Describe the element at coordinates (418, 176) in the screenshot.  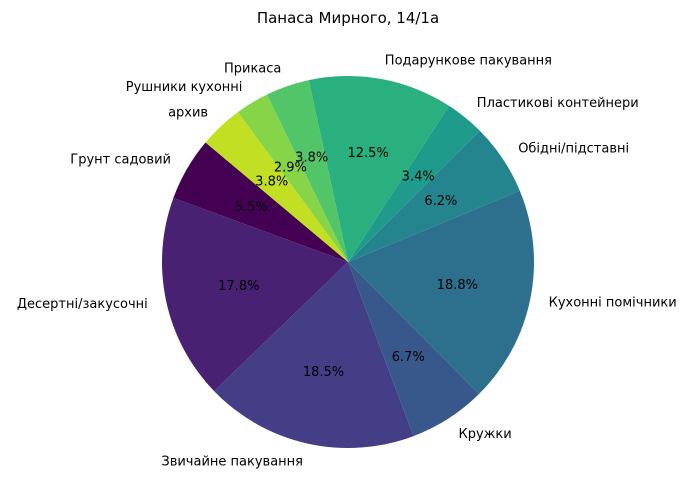
I see `slice-percent-label: 3.4%` at that location.